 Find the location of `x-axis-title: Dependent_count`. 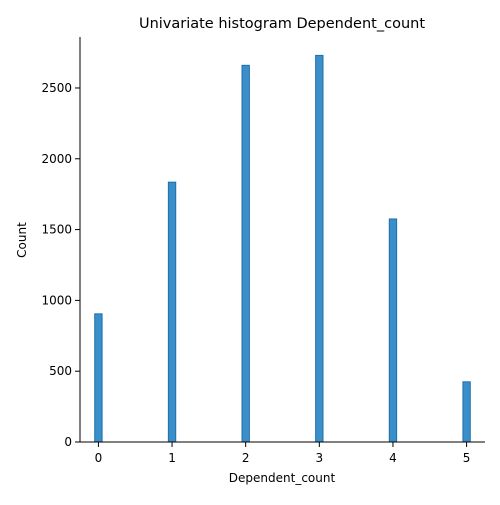

x-axis-title: Dependent_count is located at coordinates (282, 478).